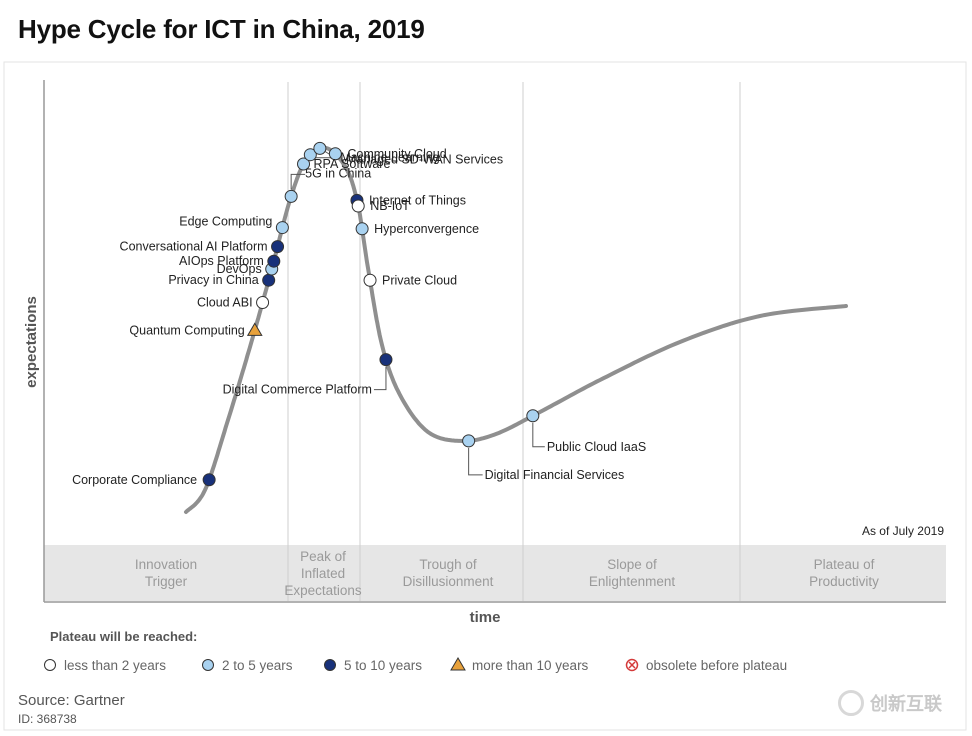 The height and width of the screenshot is (736, 972). What do you see at coordinates (417, 200) in the screenshot?
I see `technology-label: Internet of Things` at bounding box center [417, 200].